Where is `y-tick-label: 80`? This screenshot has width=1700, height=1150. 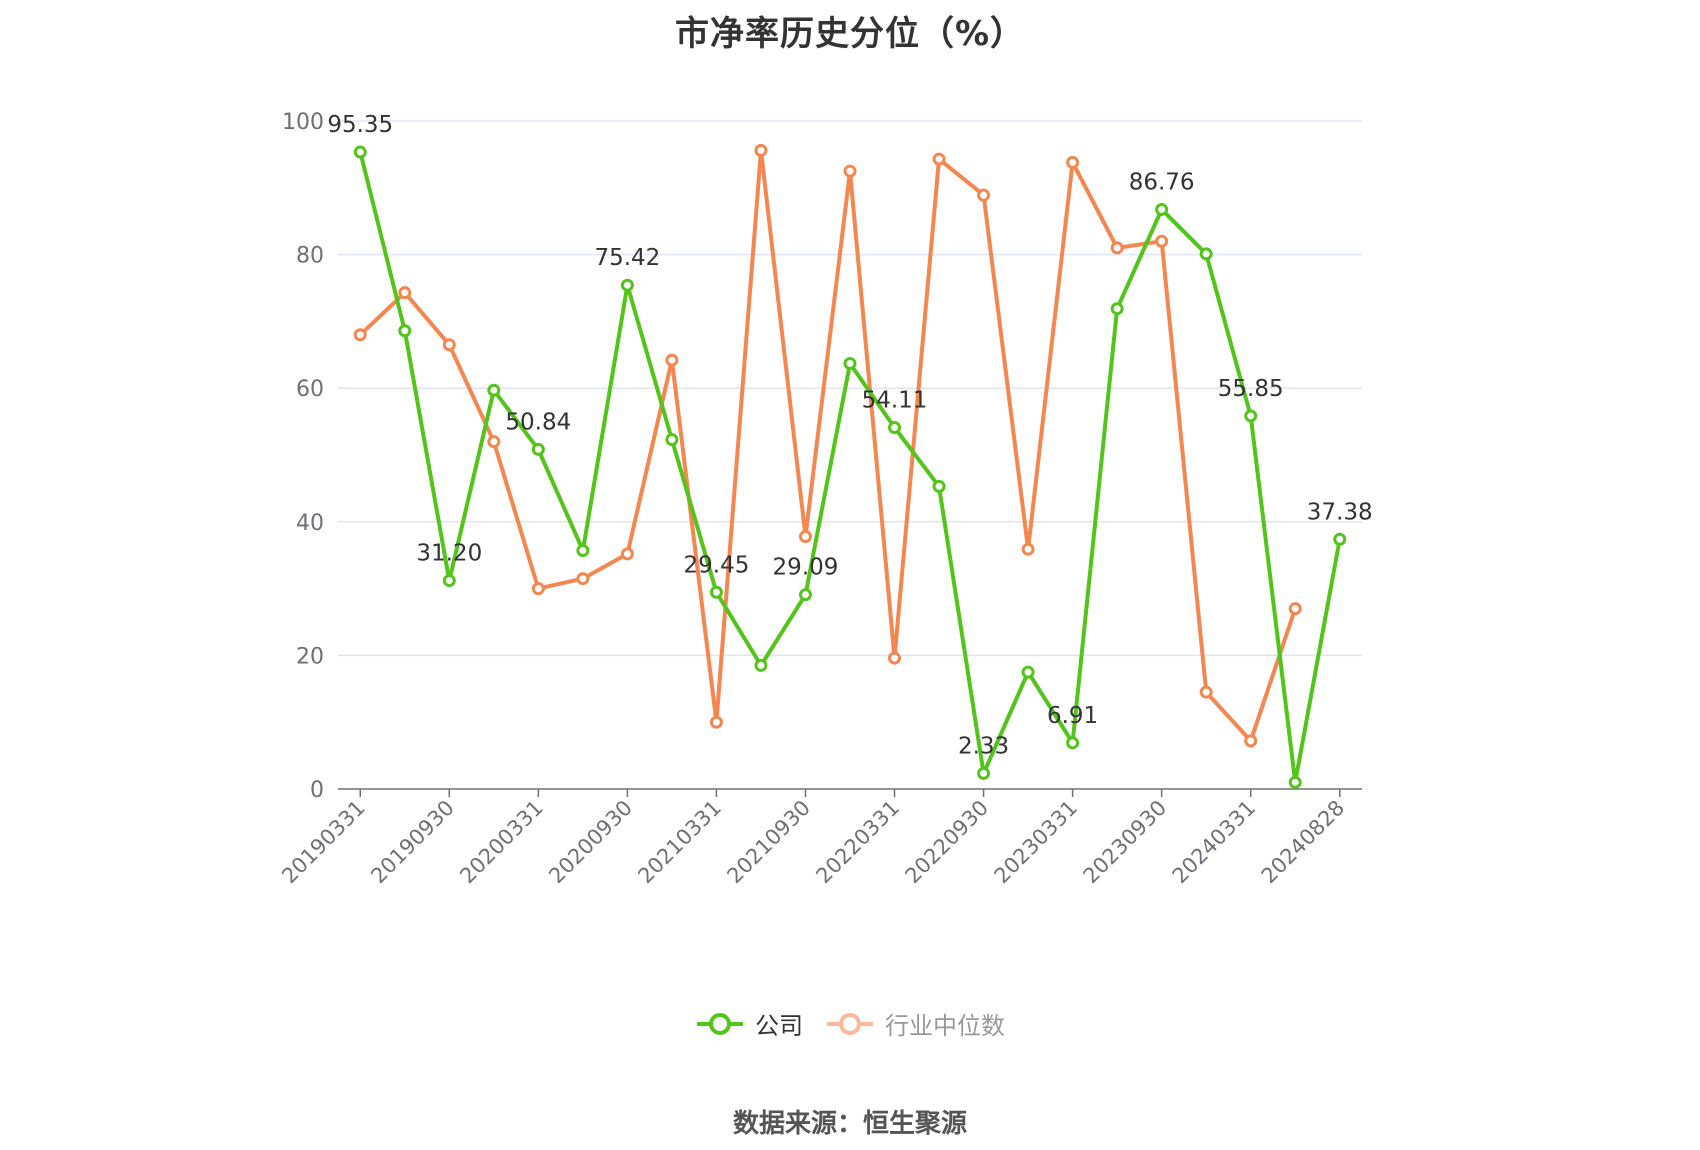 y-tick-label: 80 is located at coordinates (310, 256).